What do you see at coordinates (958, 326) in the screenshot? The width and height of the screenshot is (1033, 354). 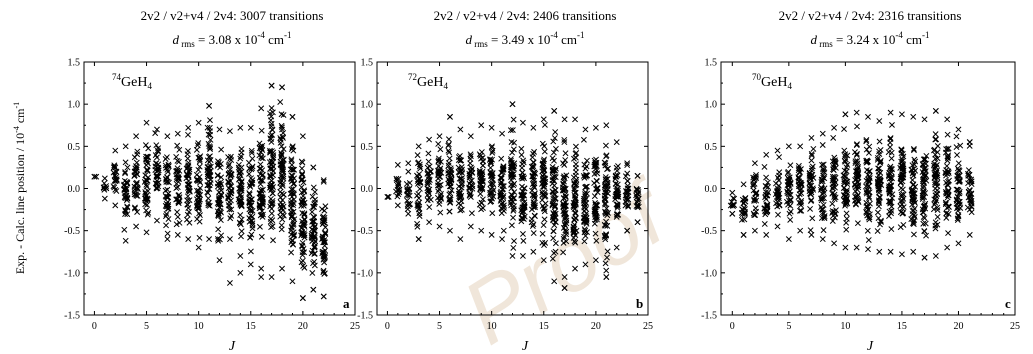 I see `x-tick-label: 20` at bounding box center [958, 326].